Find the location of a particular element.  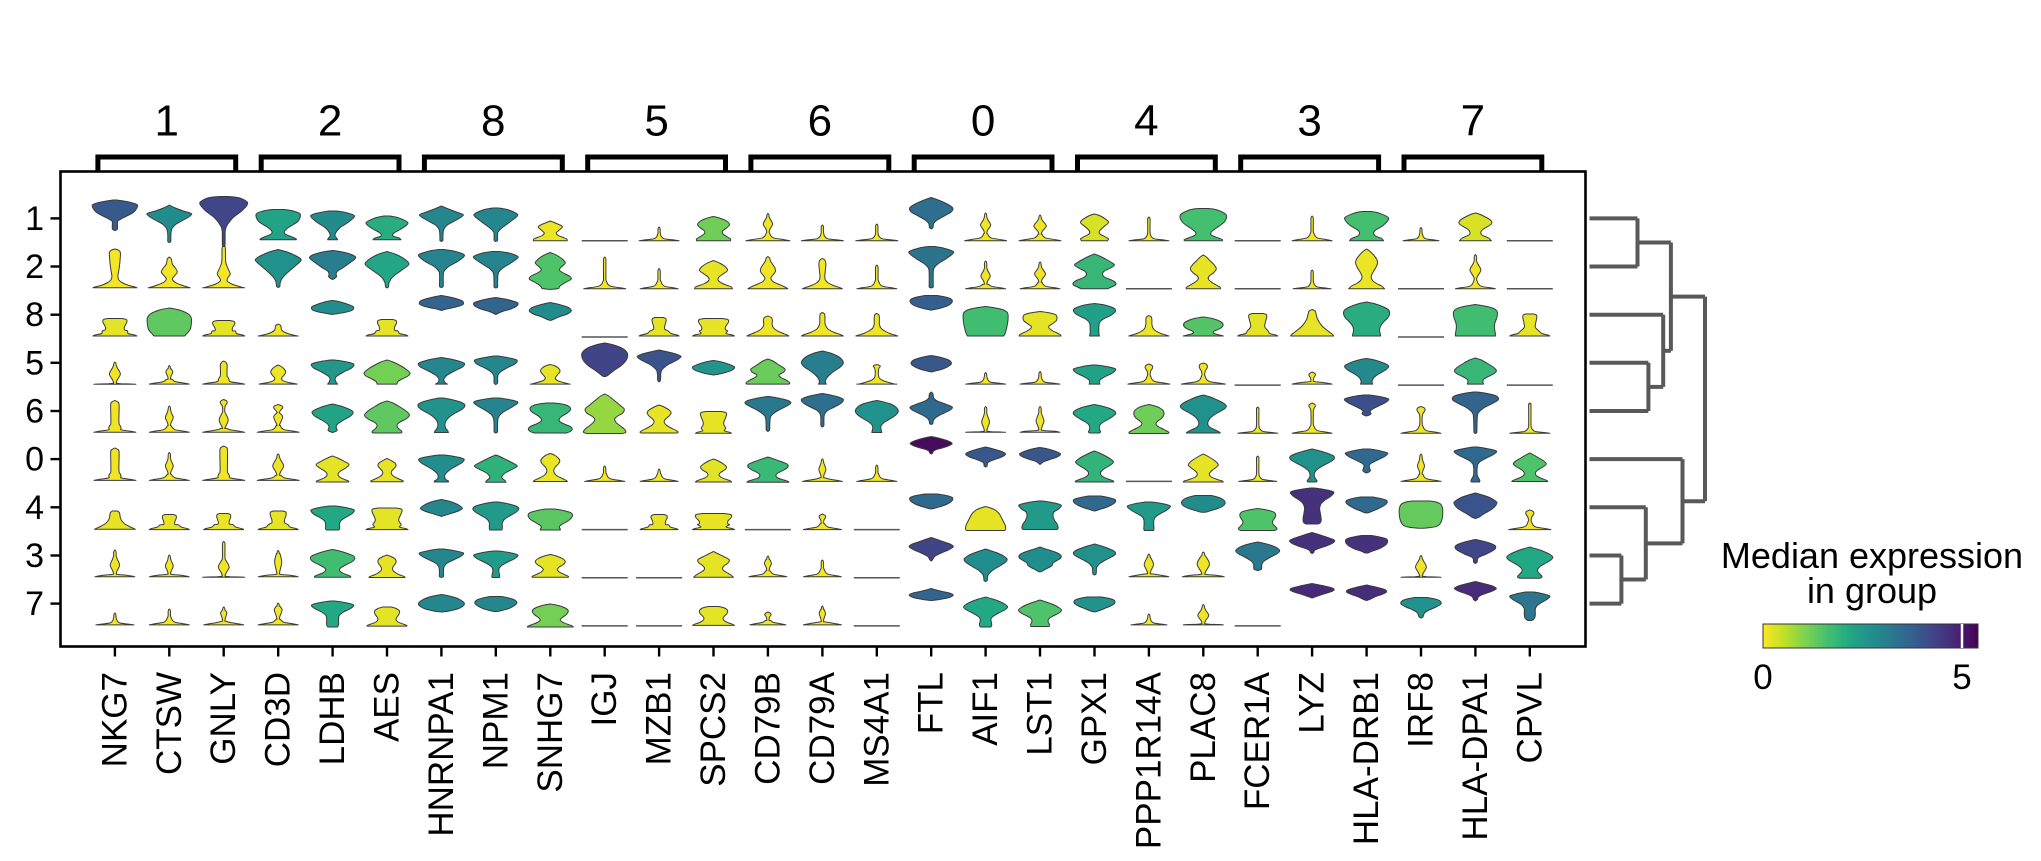

svg-text: GNLY is located at coordinates (223, 718).